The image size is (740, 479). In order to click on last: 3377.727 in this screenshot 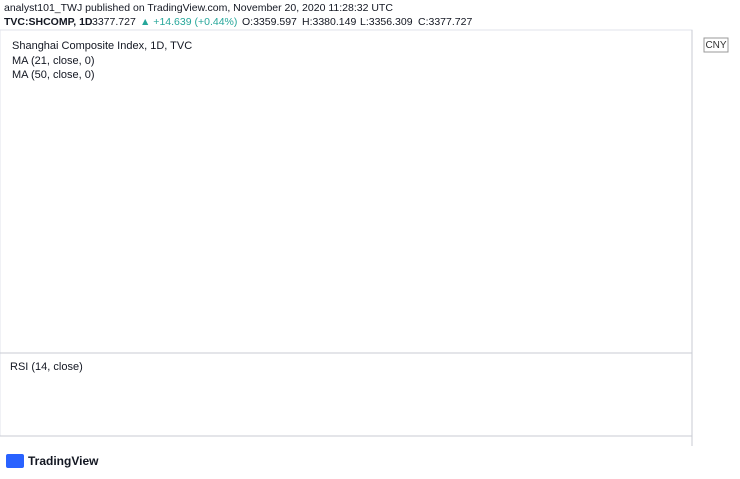, I will do `click(114, 22)`.